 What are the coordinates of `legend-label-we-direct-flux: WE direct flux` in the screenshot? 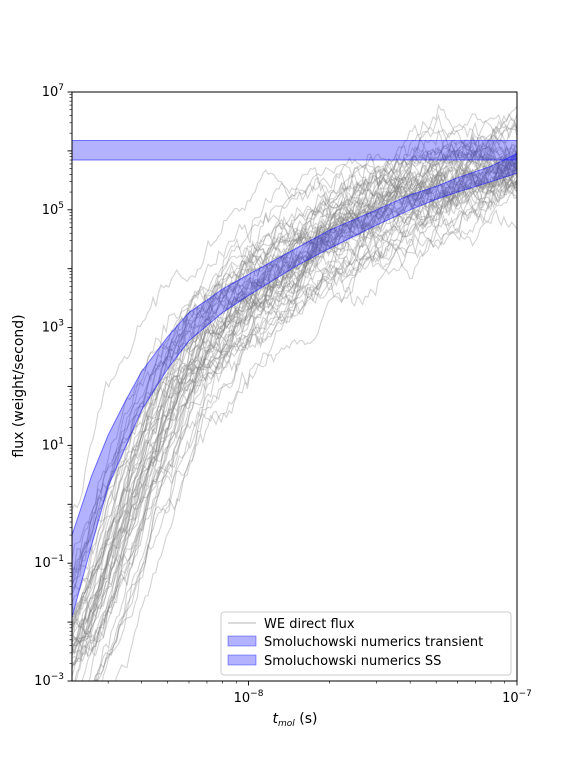 It's located at (309, 624).